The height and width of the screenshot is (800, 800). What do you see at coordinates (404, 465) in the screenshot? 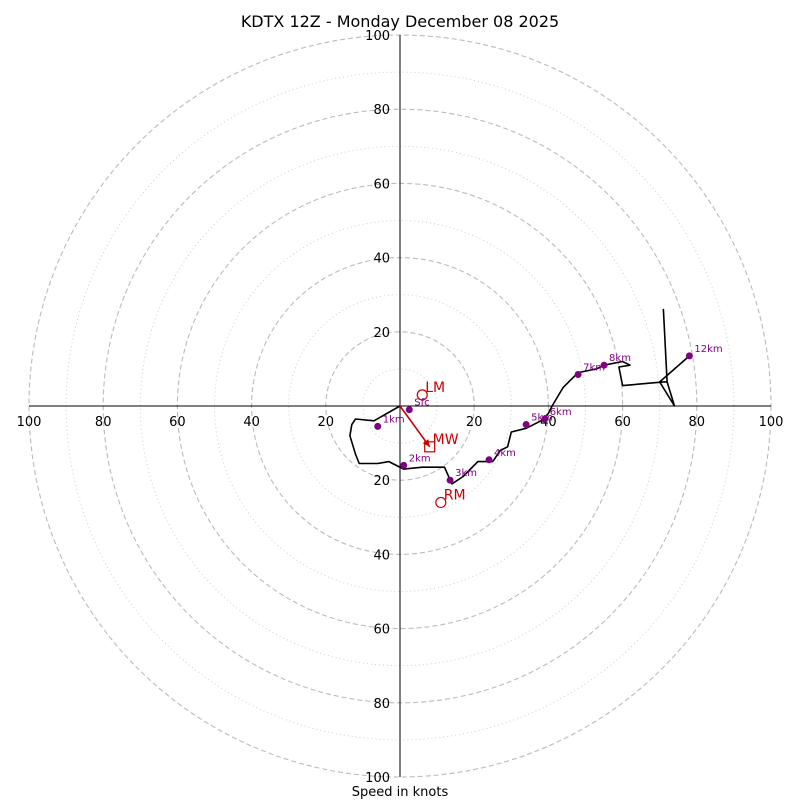
I see `height-marker-2km` at bounding box center [404, 465].